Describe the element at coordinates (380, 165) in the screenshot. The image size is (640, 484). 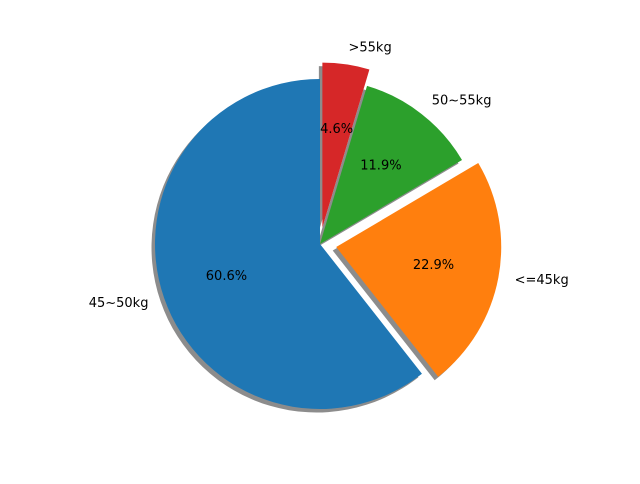
I see `pct-label-50-55kg: 11.9%` at that location.